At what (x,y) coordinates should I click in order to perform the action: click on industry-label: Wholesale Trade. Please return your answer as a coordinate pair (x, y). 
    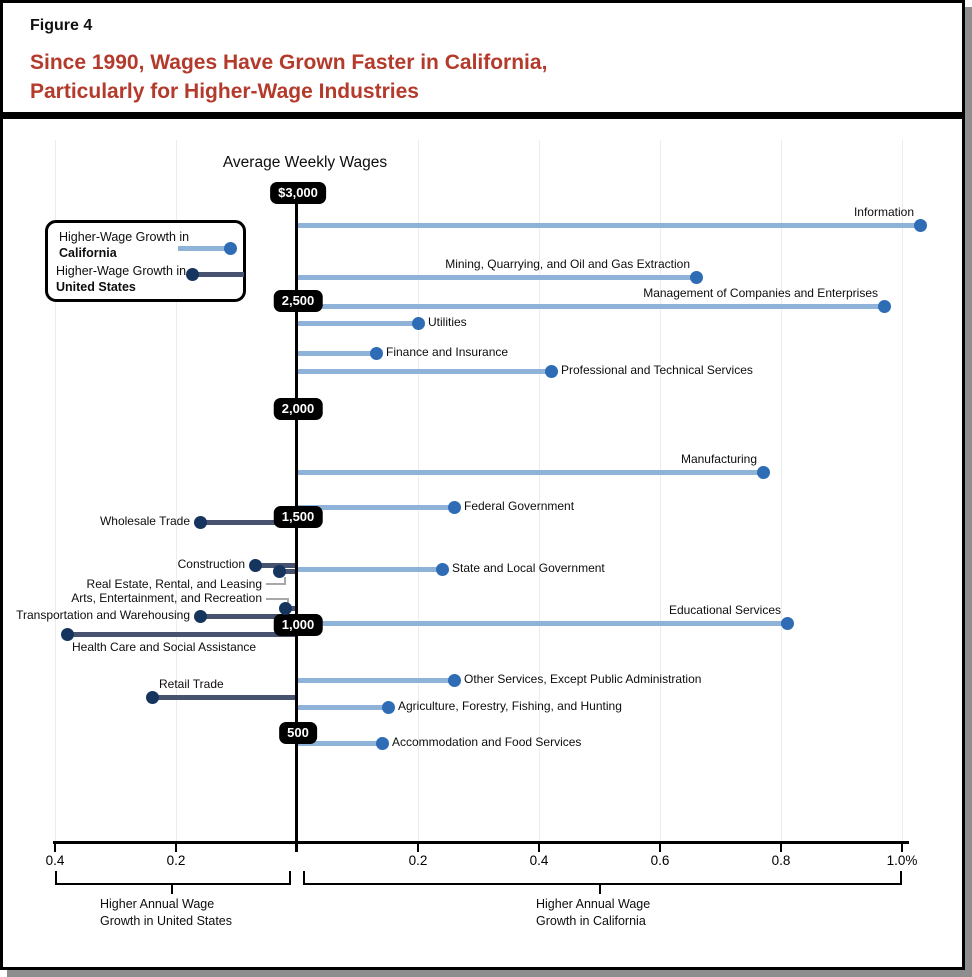
    Looking at the image, I should click on (144, 521).